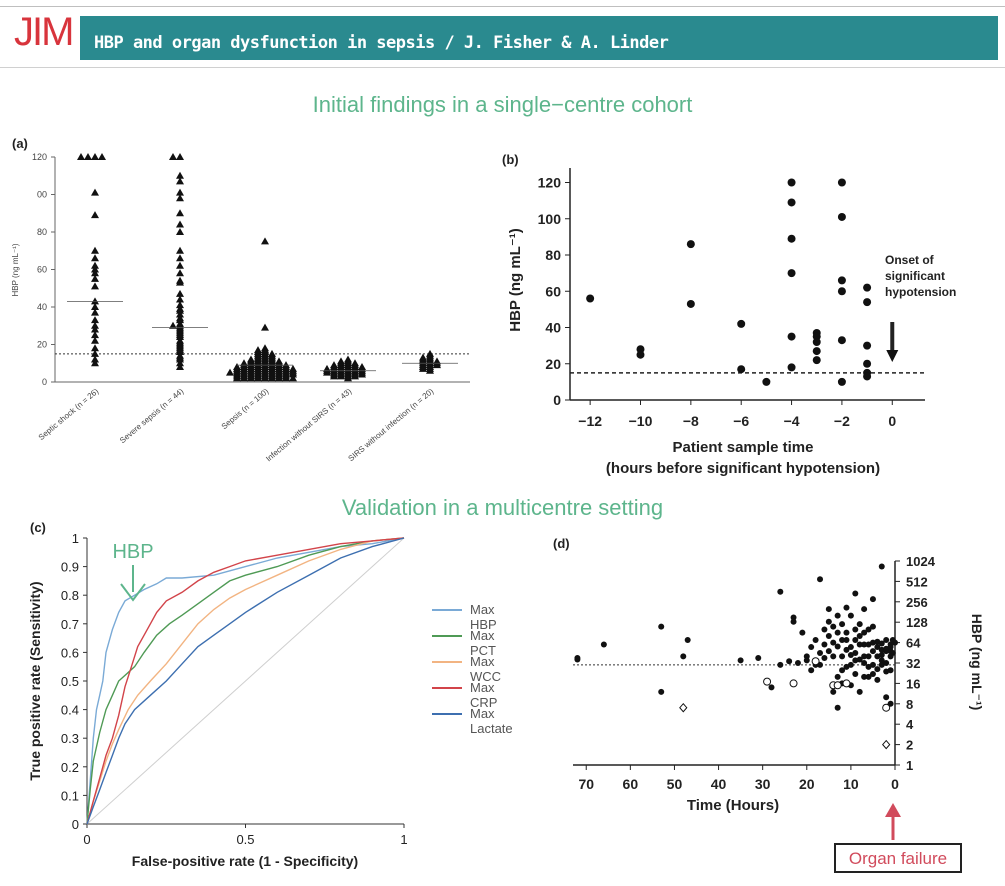 The height and width of the screenshot is (886, 1005). What do you see at coordinates (70, 624) in the screenshot?
I see `tick-label-c-y: 0.7` at bounding box center [70, 624].